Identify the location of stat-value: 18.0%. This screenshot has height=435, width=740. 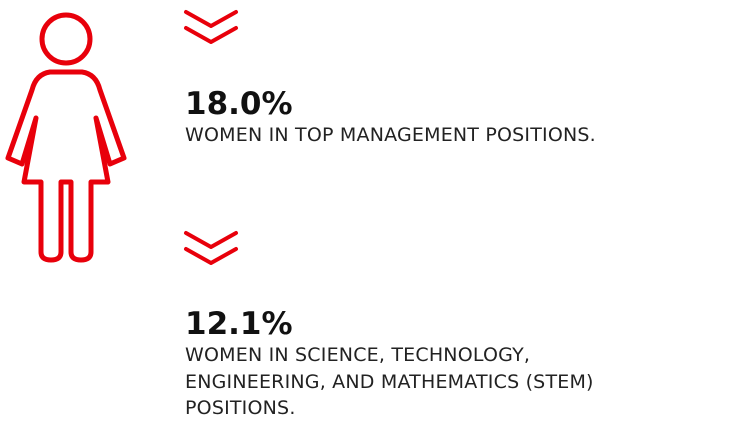
(239, 104).